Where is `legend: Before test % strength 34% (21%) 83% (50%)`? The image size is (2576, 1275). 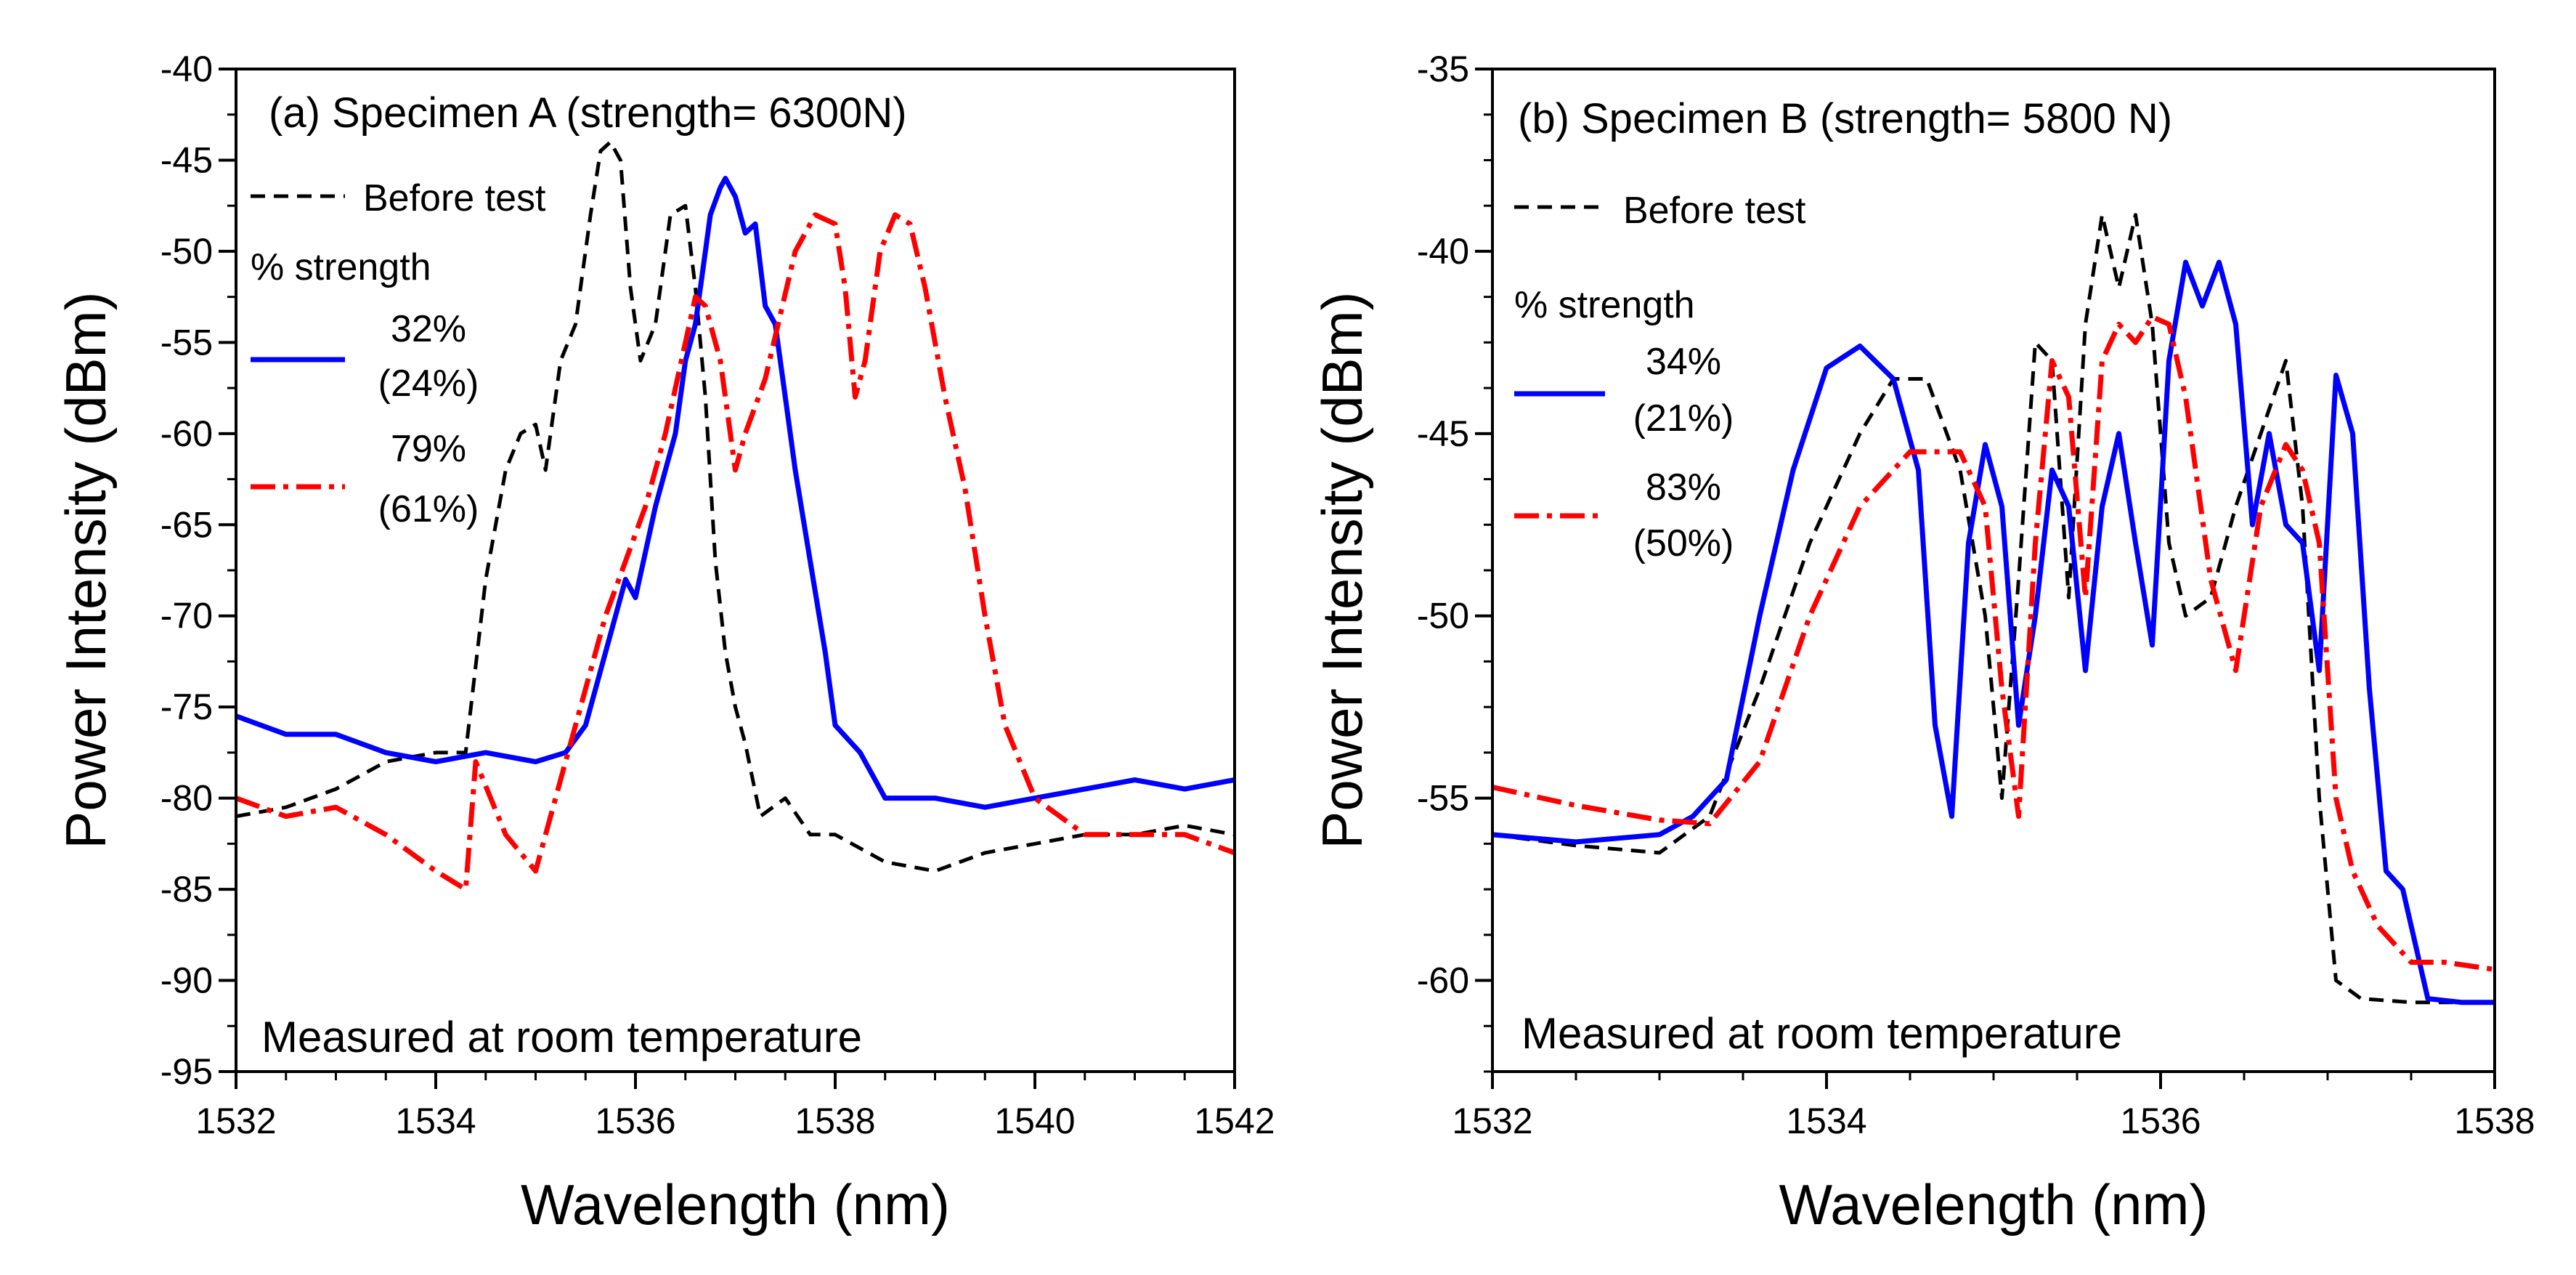
legend: Before test % strength 34% (21%) 83% (50%) is located at coordinates (1660, 377).